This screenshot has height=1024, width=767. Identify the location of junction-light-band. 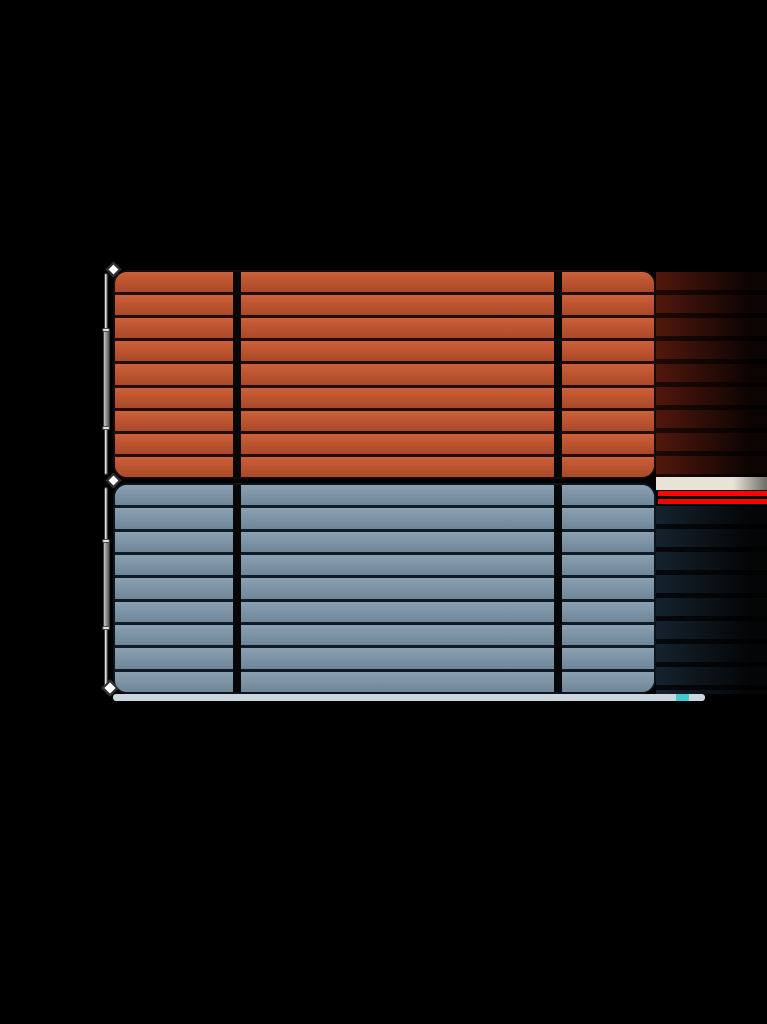
(711, 483).